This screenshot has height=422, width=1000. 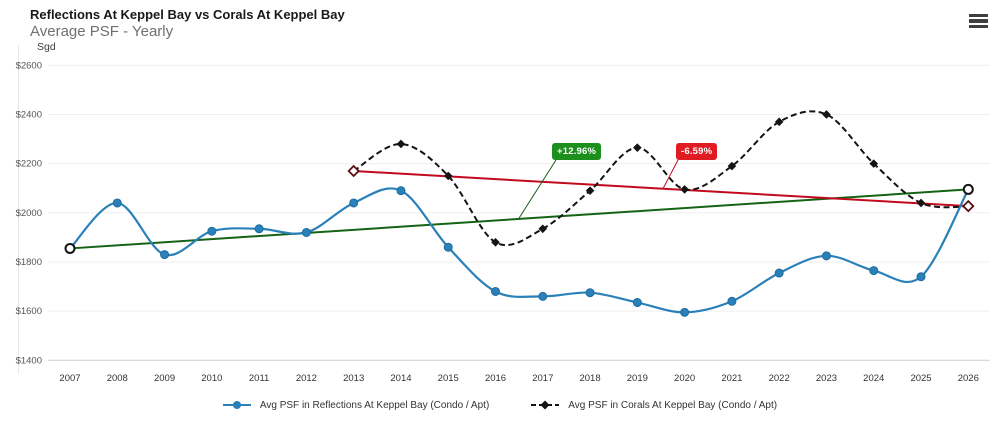 What do you see at coordinates (779, 378) in the screenshot?
I see `x-axis-tick-label: 2022` at bounding box center [779, 378].